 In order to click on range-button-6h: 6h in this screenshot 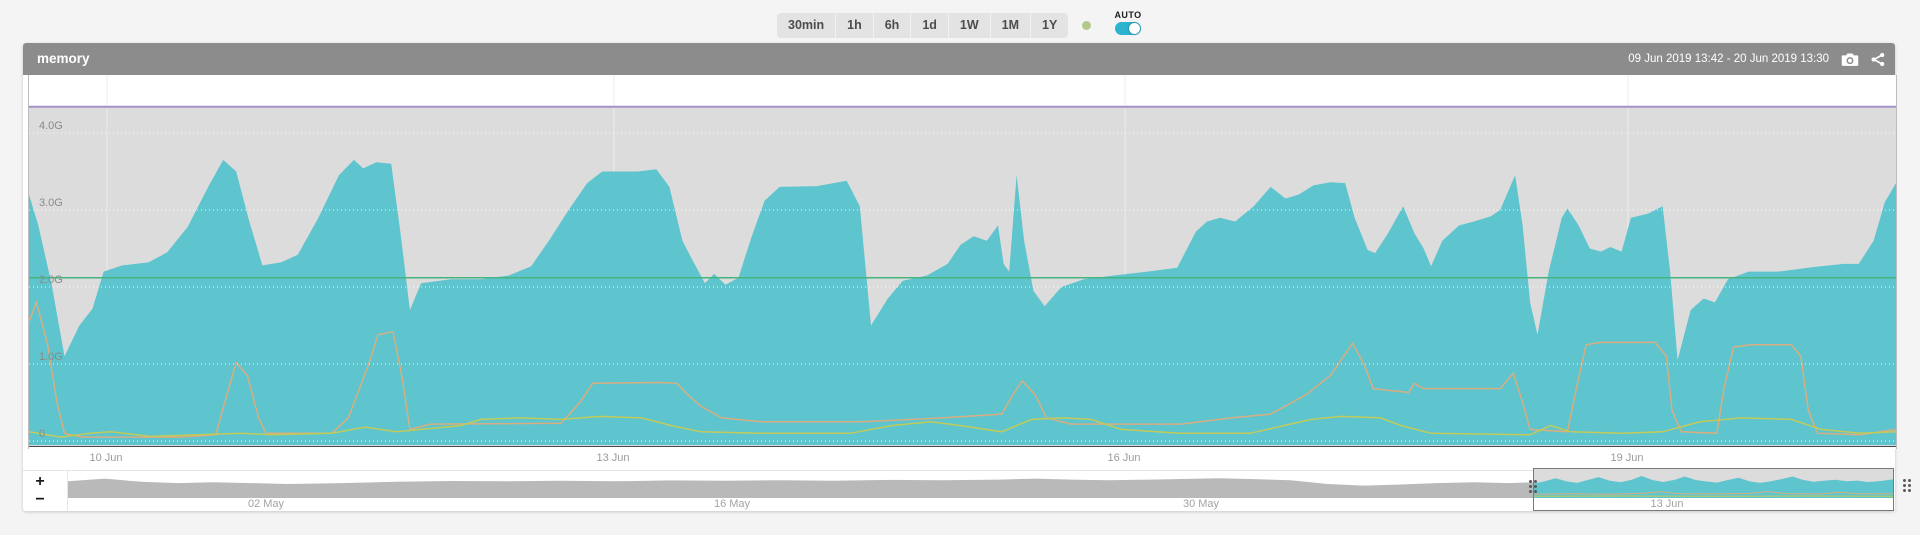, I will do `click(892, 25)`.